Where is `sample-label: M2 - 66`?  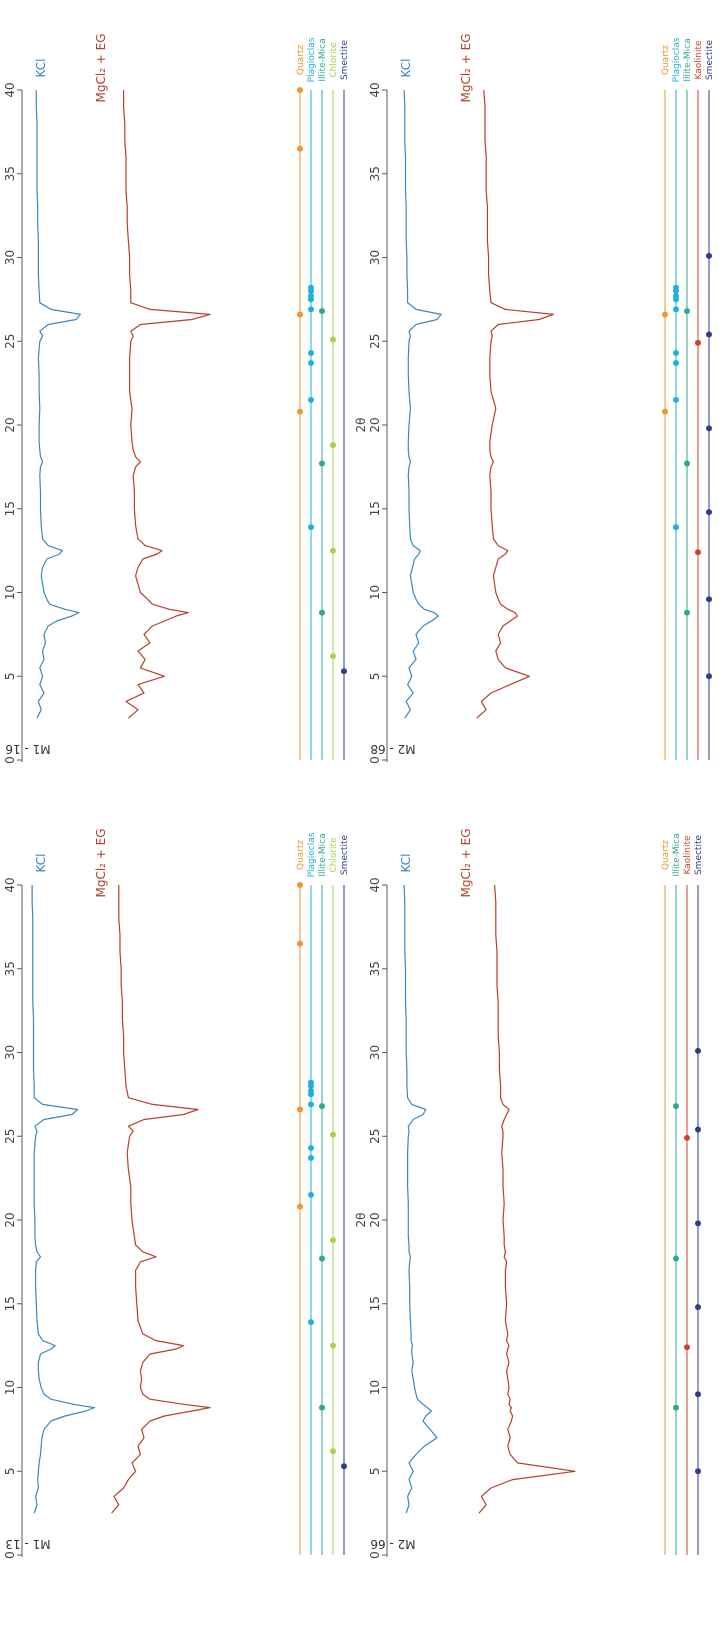 sample-label: M2 - 66 is located at coordinates (392, 1544).